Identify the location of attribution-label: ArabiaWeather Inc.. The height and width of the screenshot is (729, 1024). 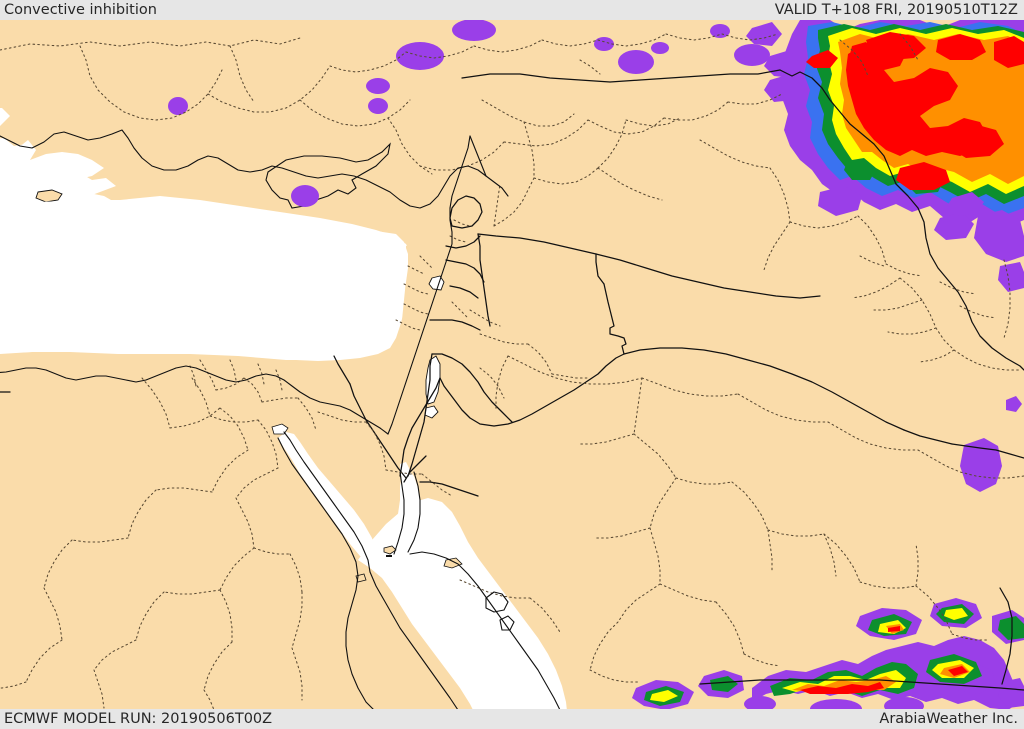
(948, 719).